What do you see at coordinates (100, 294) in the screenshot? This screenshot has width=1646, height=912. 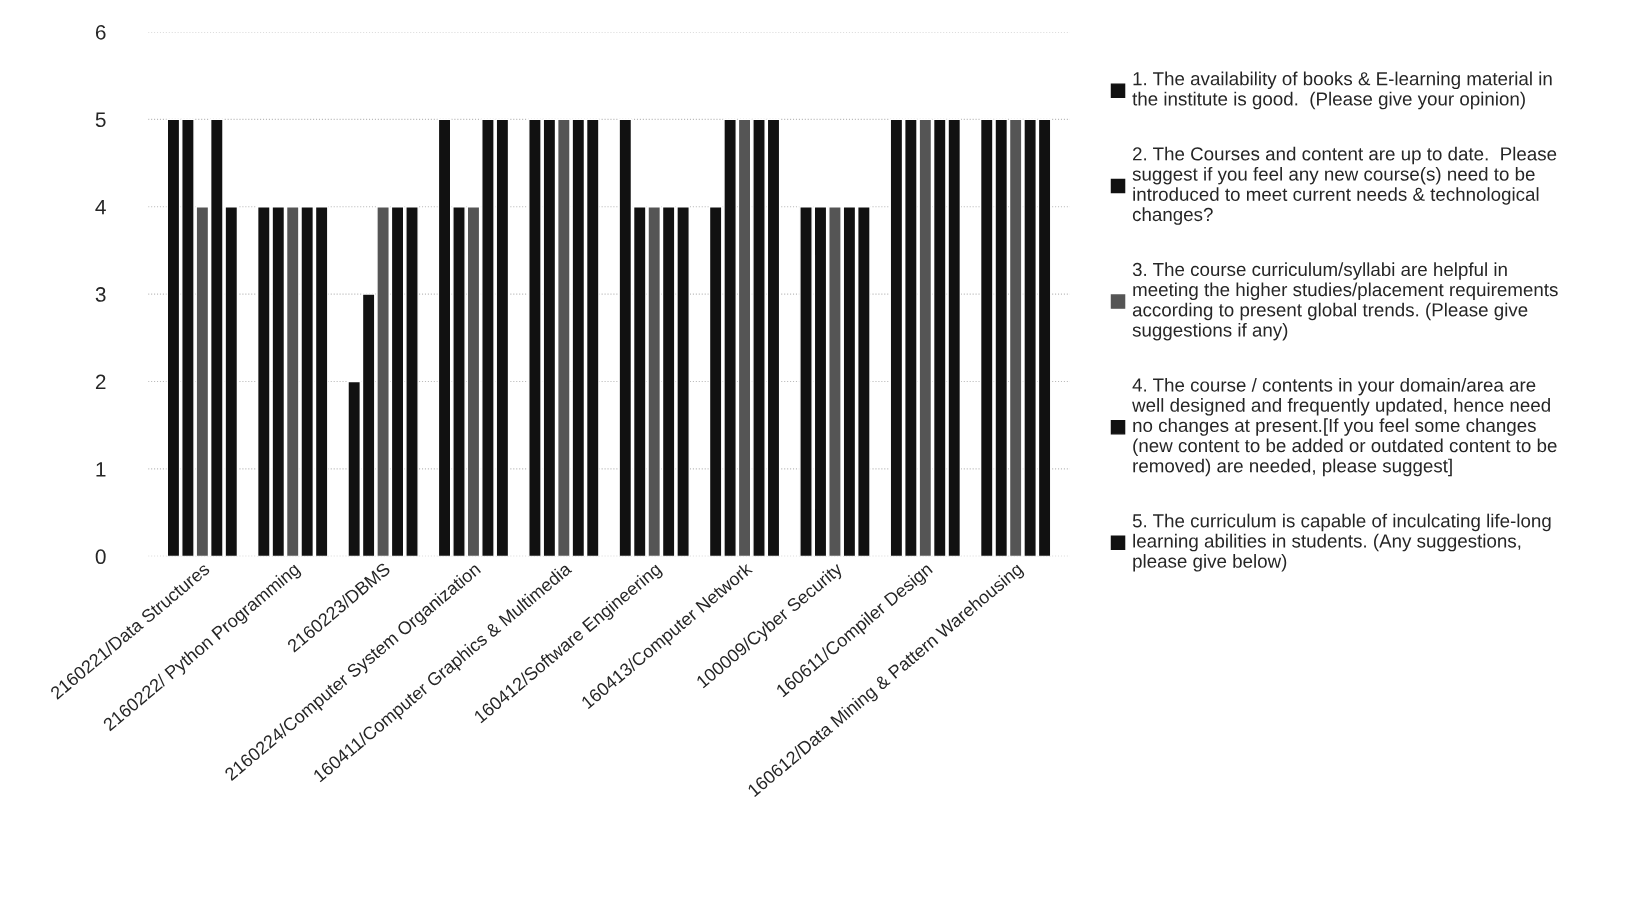 I see `y-tick-label: 3` at bounding box center [100, 294].